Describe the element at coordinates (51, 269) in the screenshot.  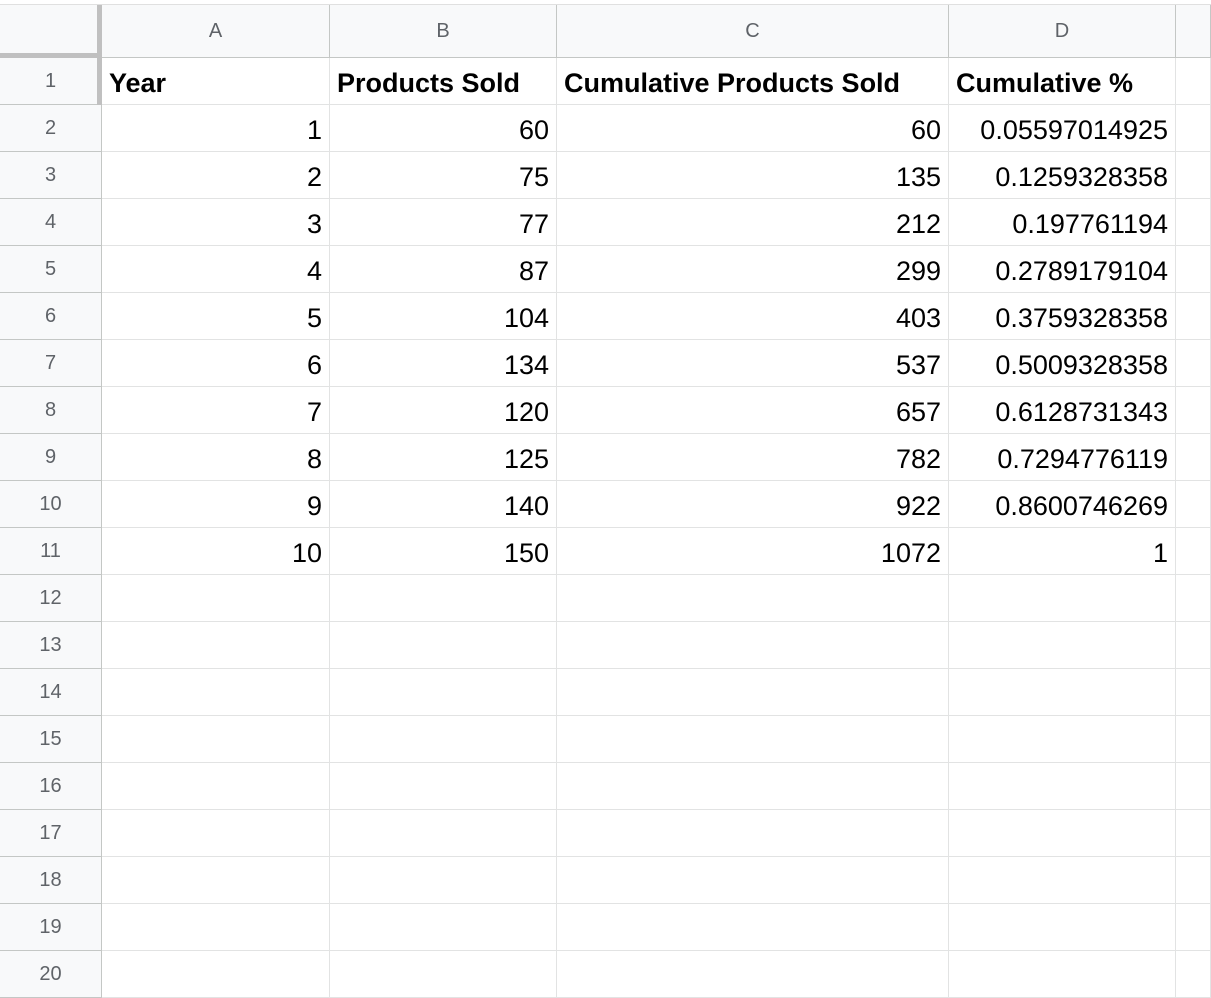
I see `row-header: 5` at that location.